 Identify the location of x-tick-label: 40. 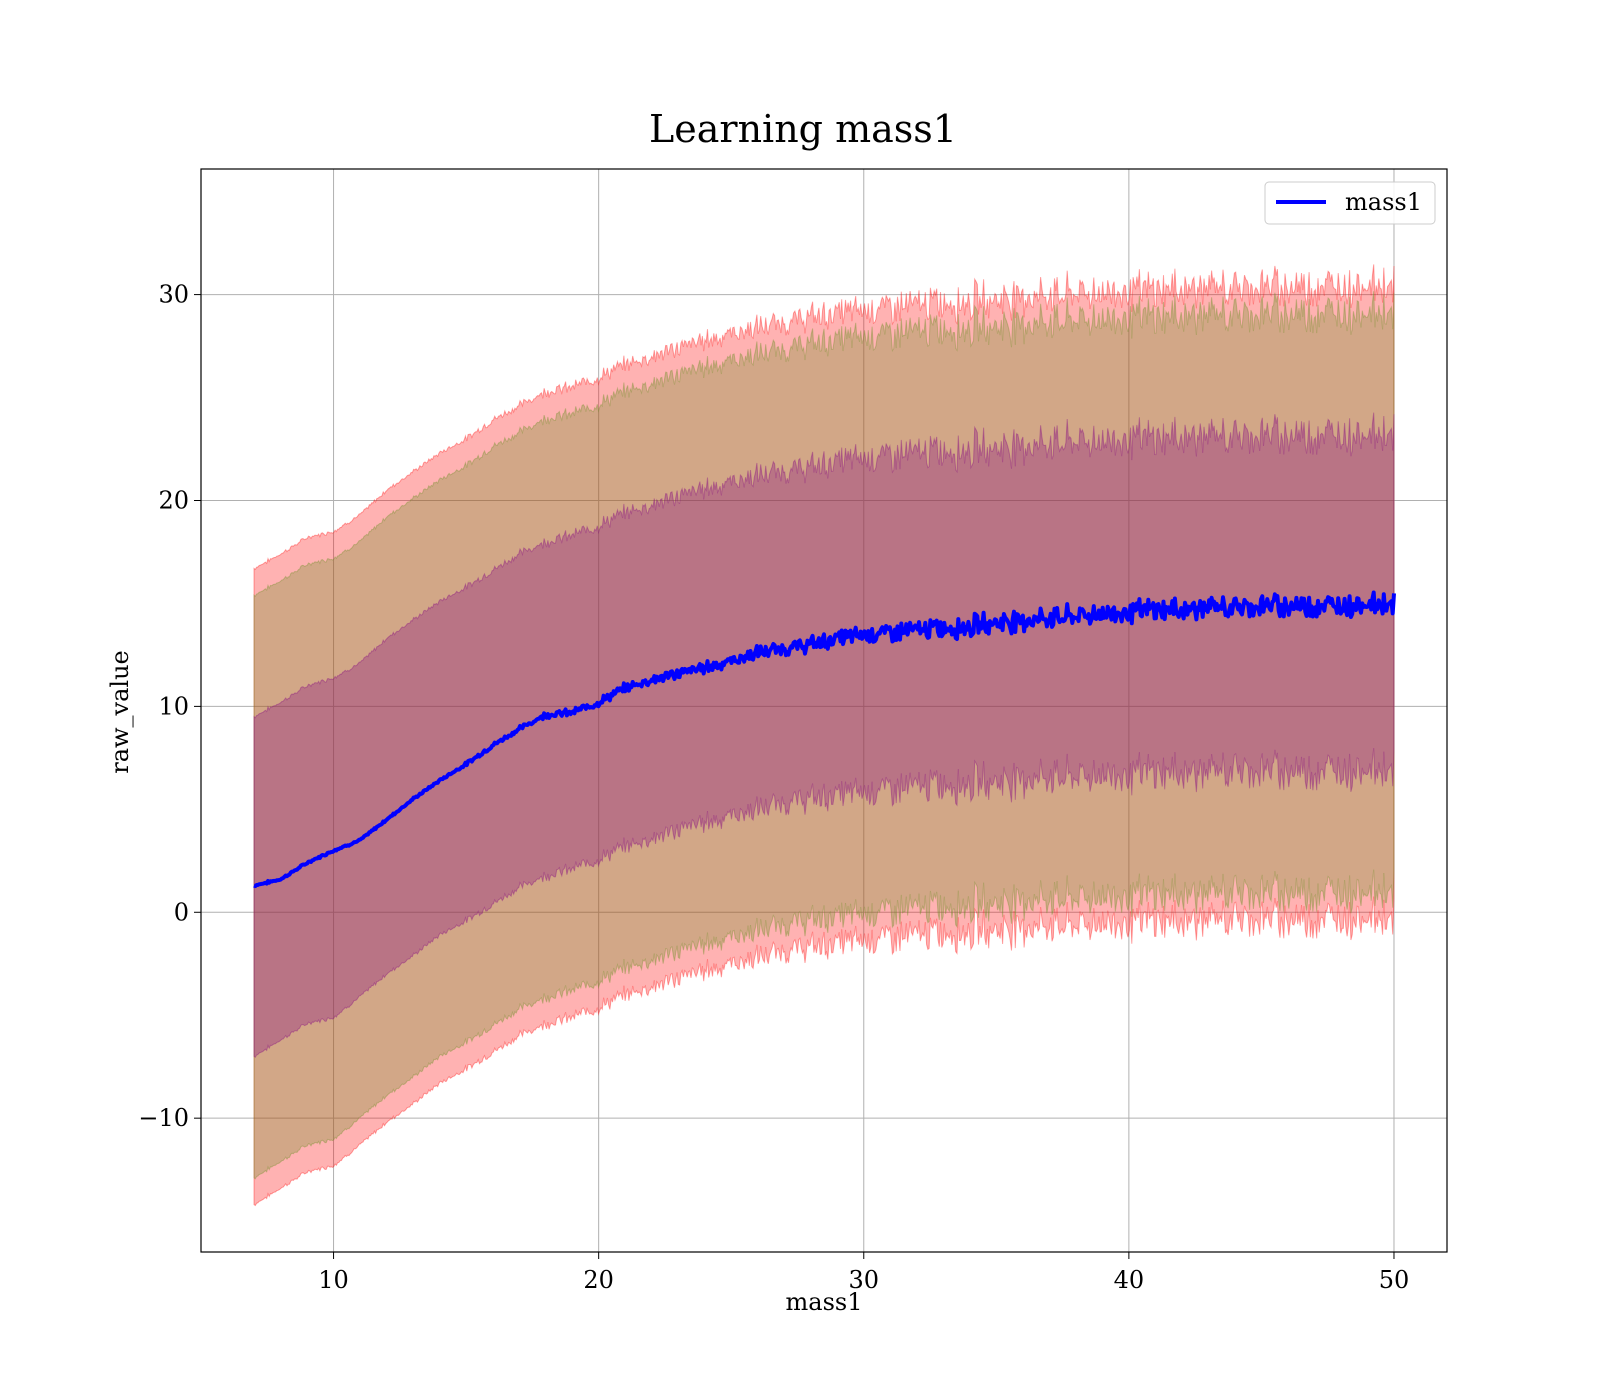
(1129, 1280).